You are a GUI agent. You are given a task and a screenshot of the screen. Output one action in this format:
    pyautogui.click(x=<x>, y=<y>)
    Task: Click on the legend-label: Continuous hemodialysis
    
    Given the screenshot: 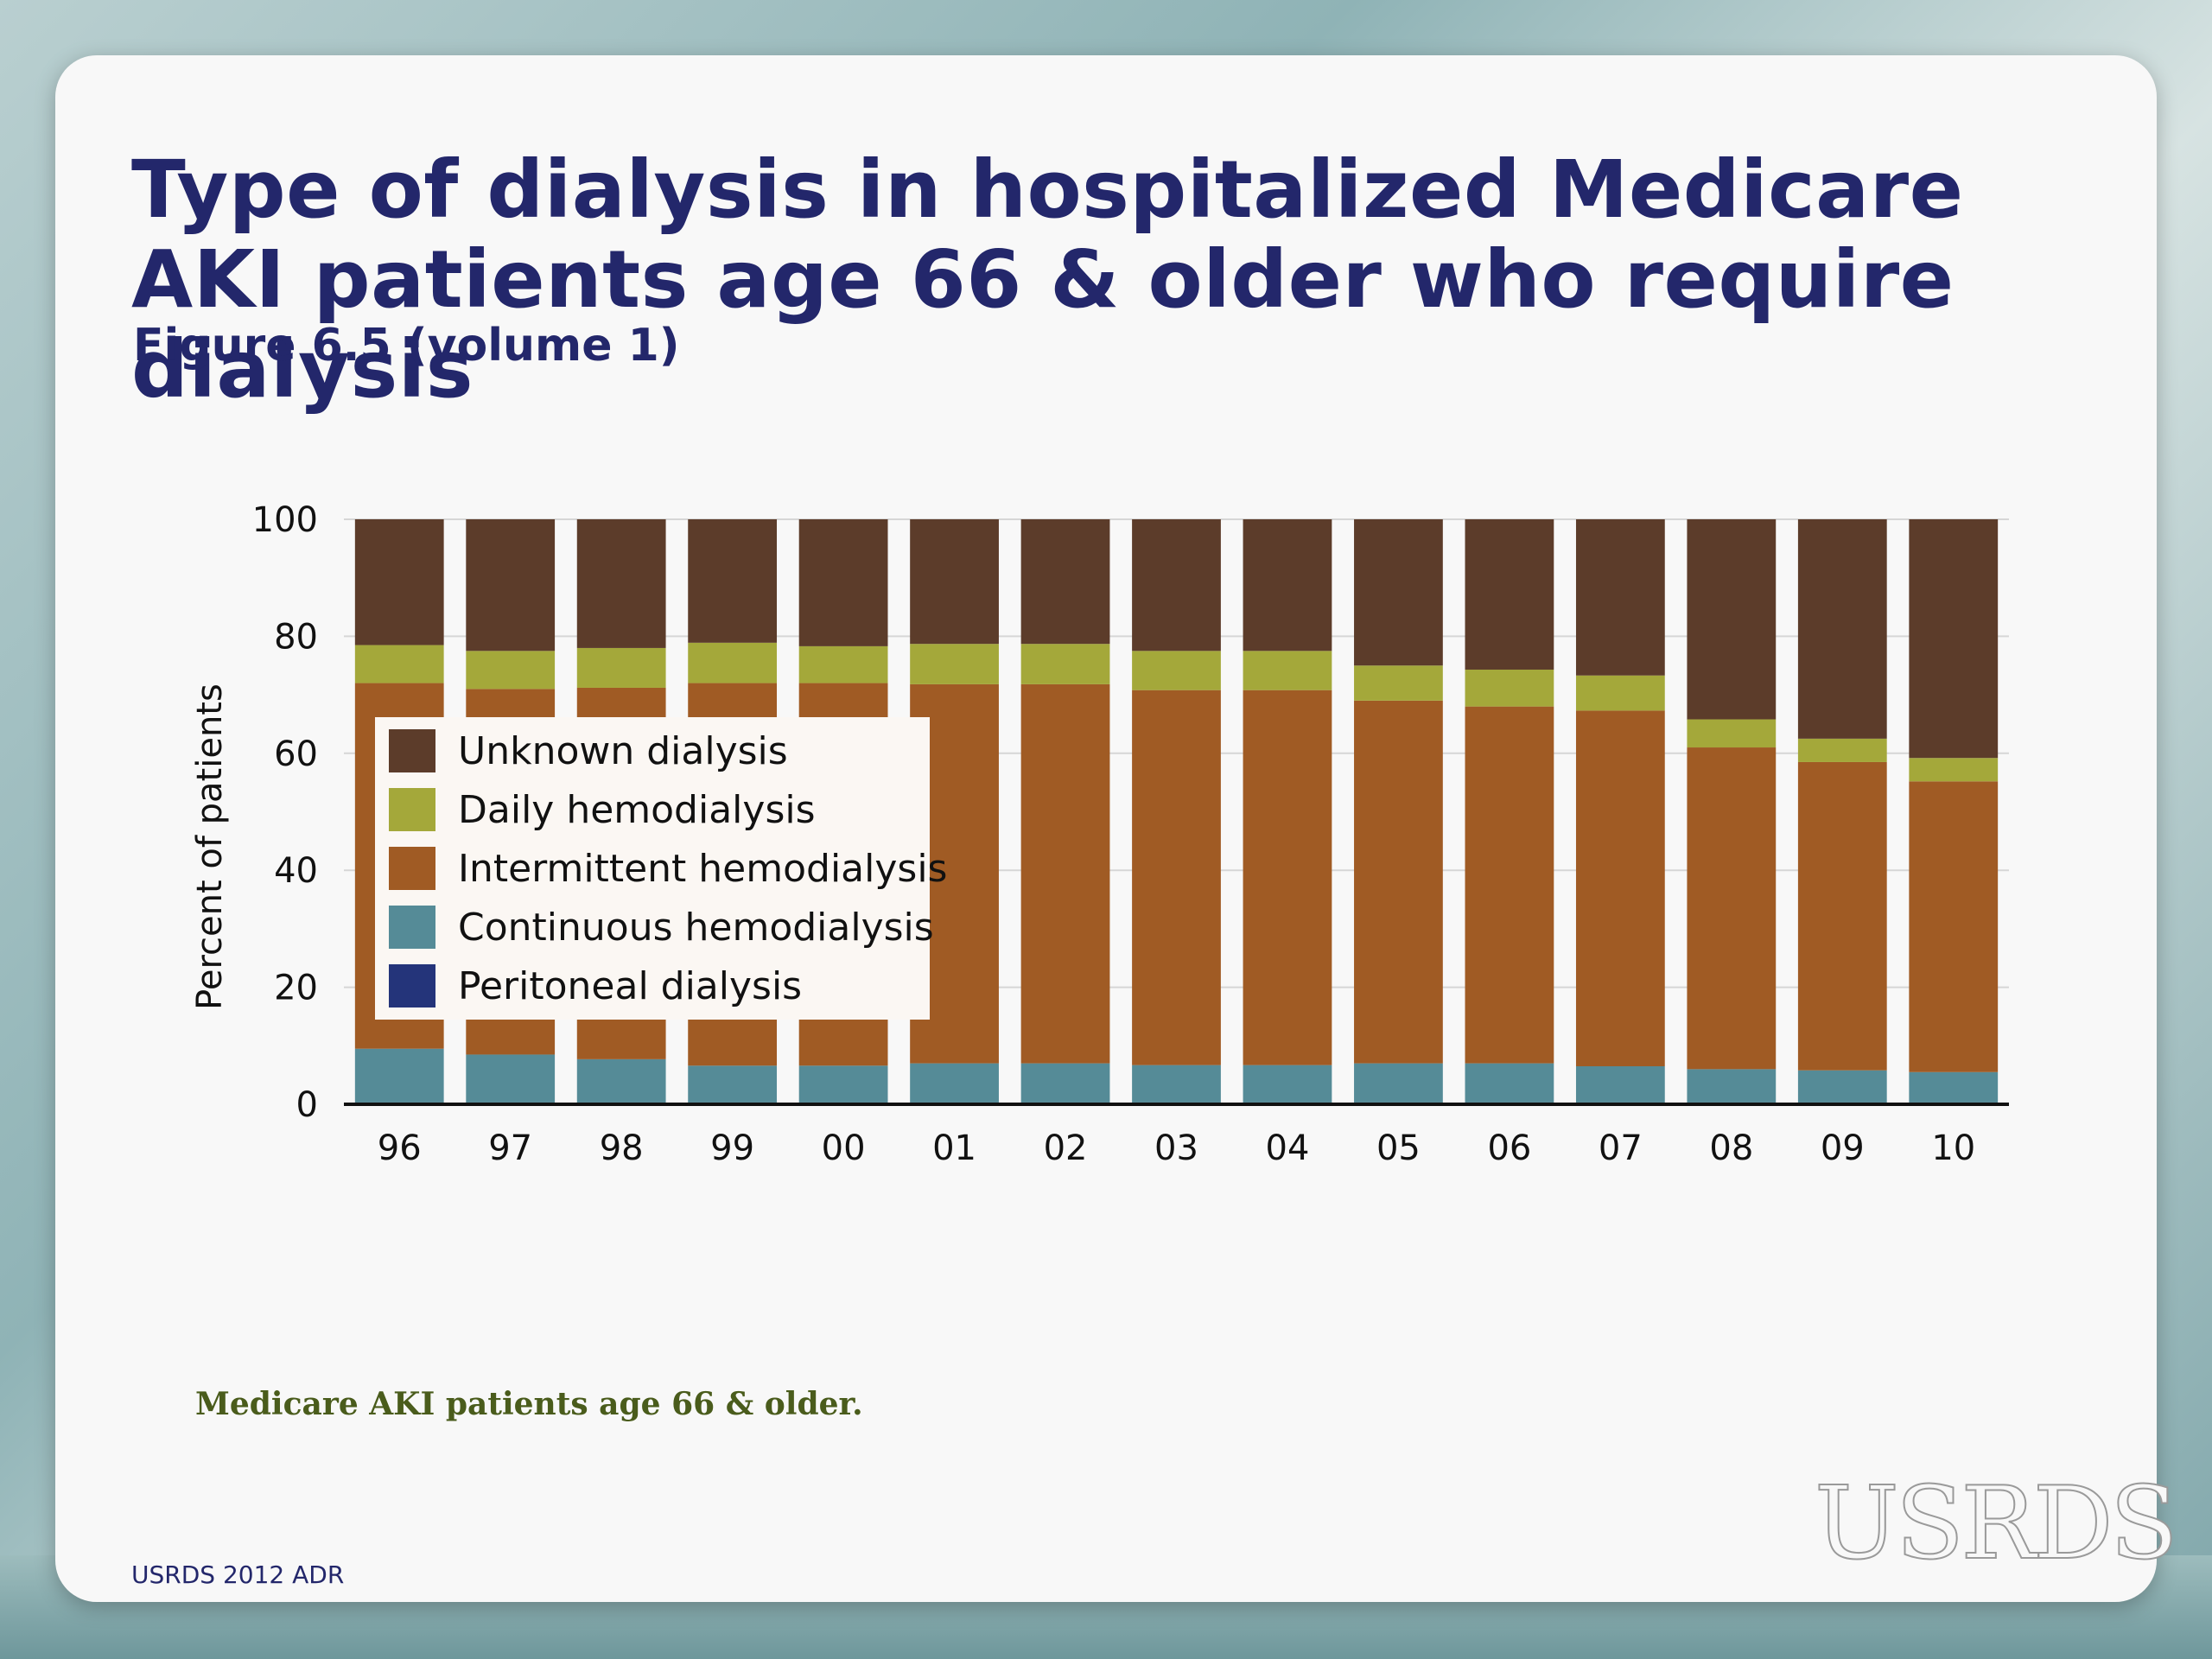 What is the action you would take?
    pyautogui.click(x=696, y=928)
    